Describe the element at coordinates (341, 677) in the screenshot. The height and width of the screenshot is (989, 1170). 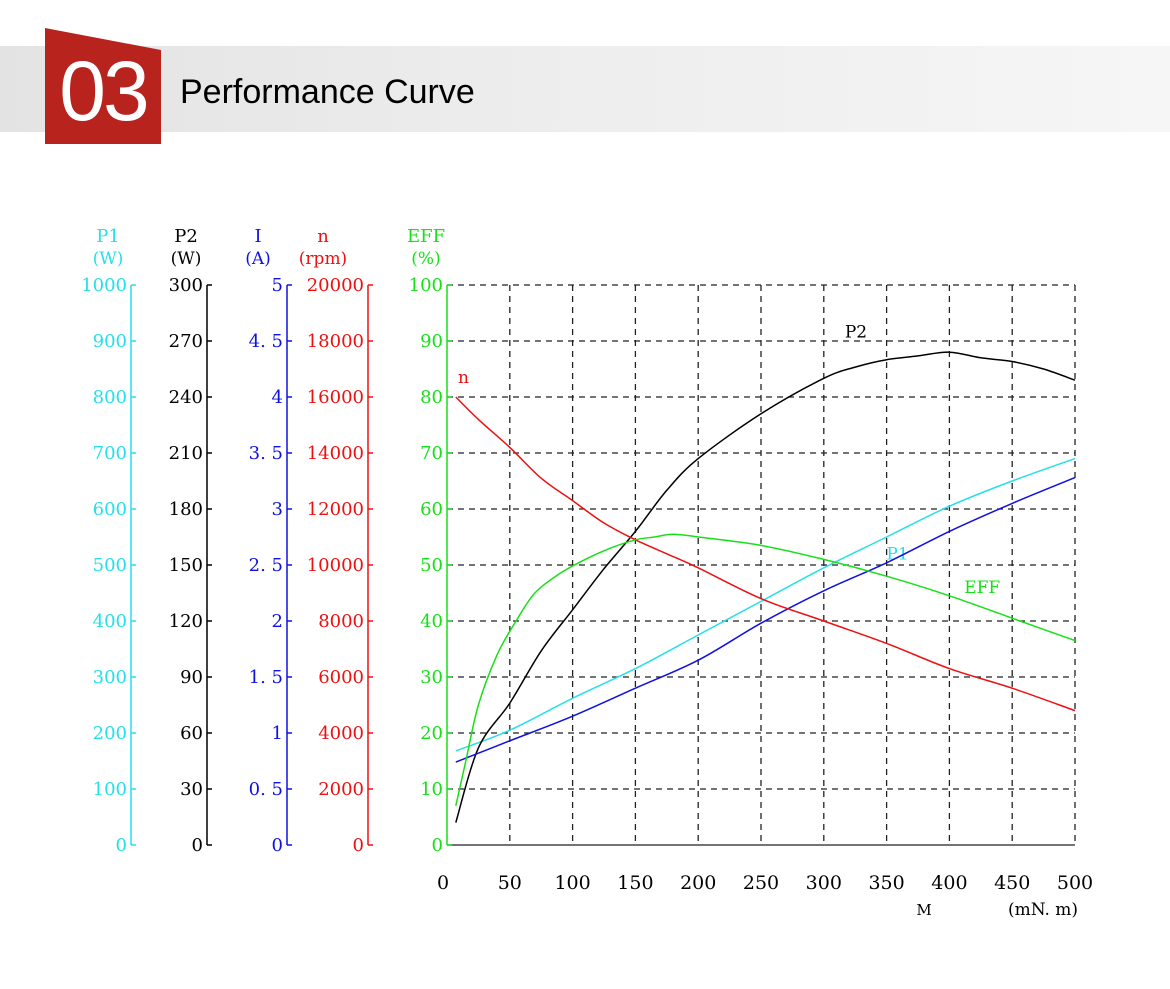
I see `y-tick-label-n: 6000` at that location.